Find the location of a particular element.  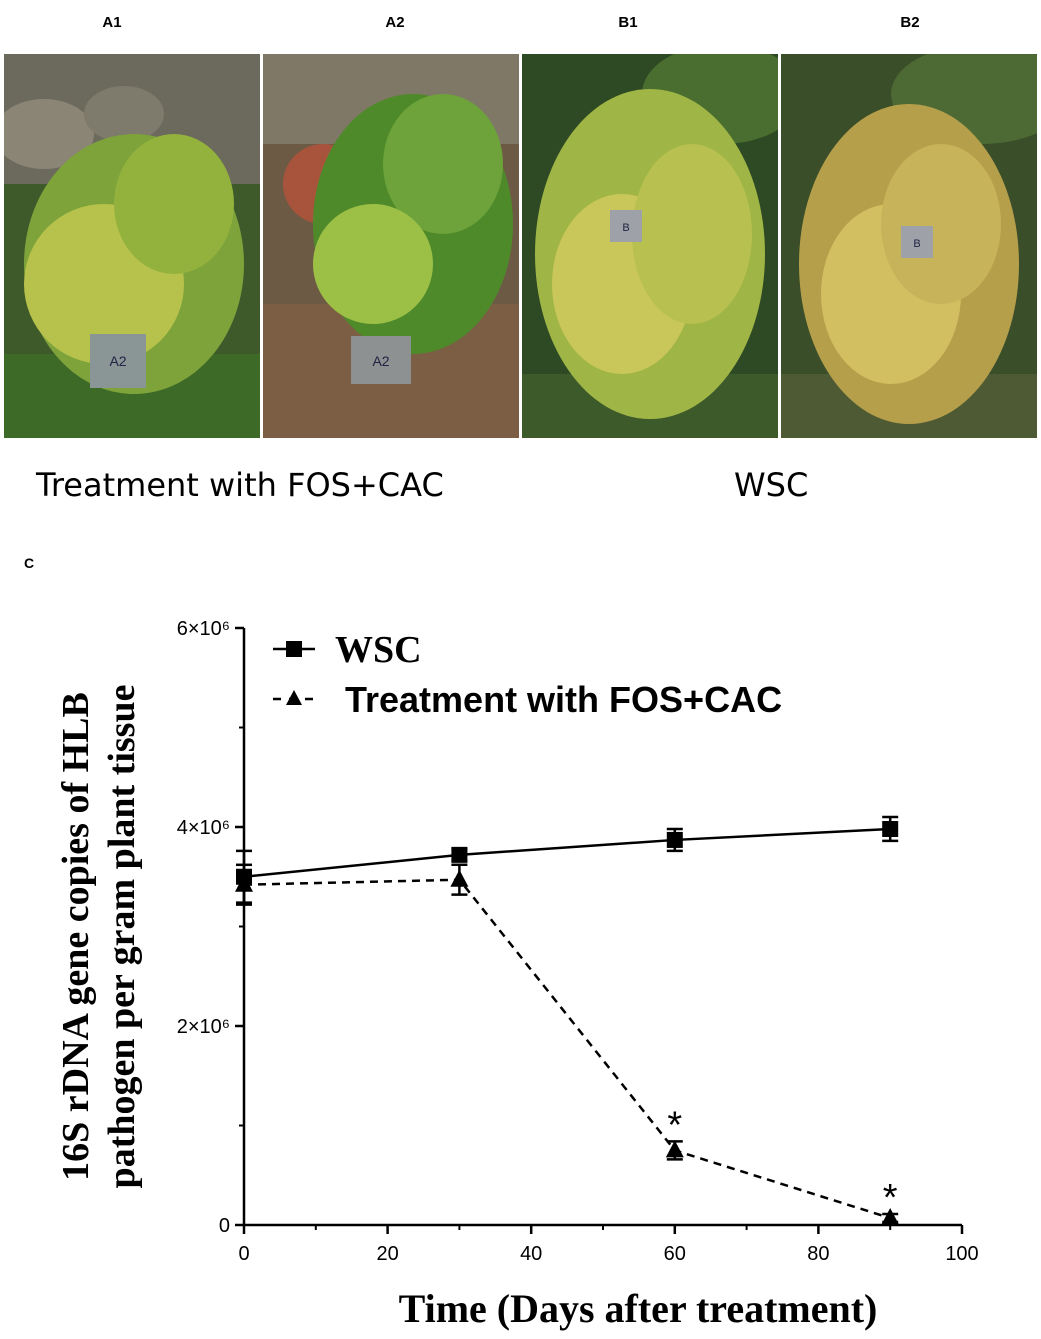

y-axis-label-line1: 16S rDNA gene copies of HLB is located at coordinates (76, 936).